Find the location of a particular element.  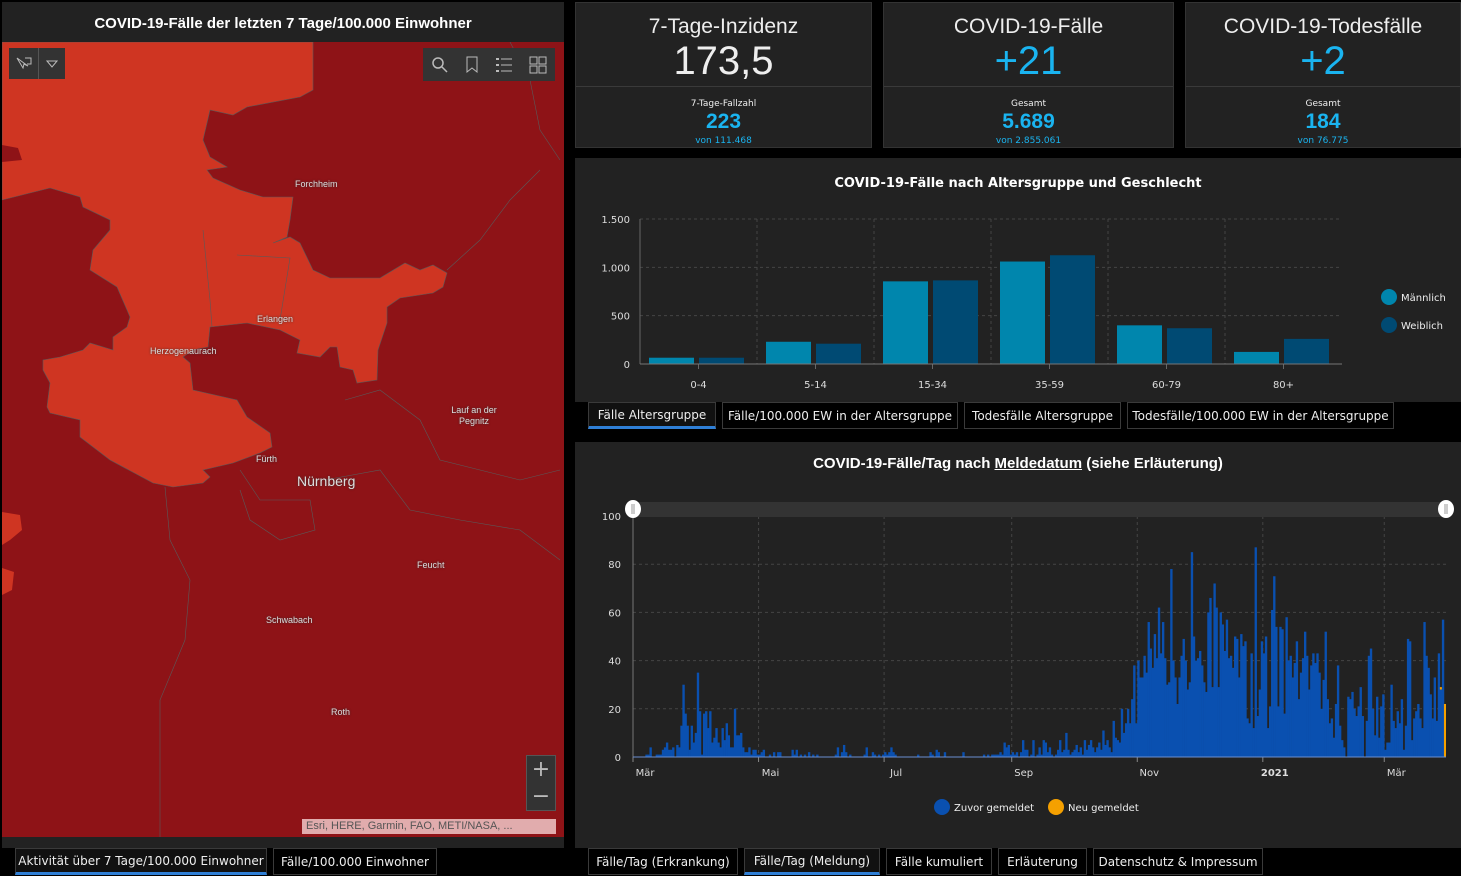

basemap-gallery-icon is located at coordinates (538, 65).